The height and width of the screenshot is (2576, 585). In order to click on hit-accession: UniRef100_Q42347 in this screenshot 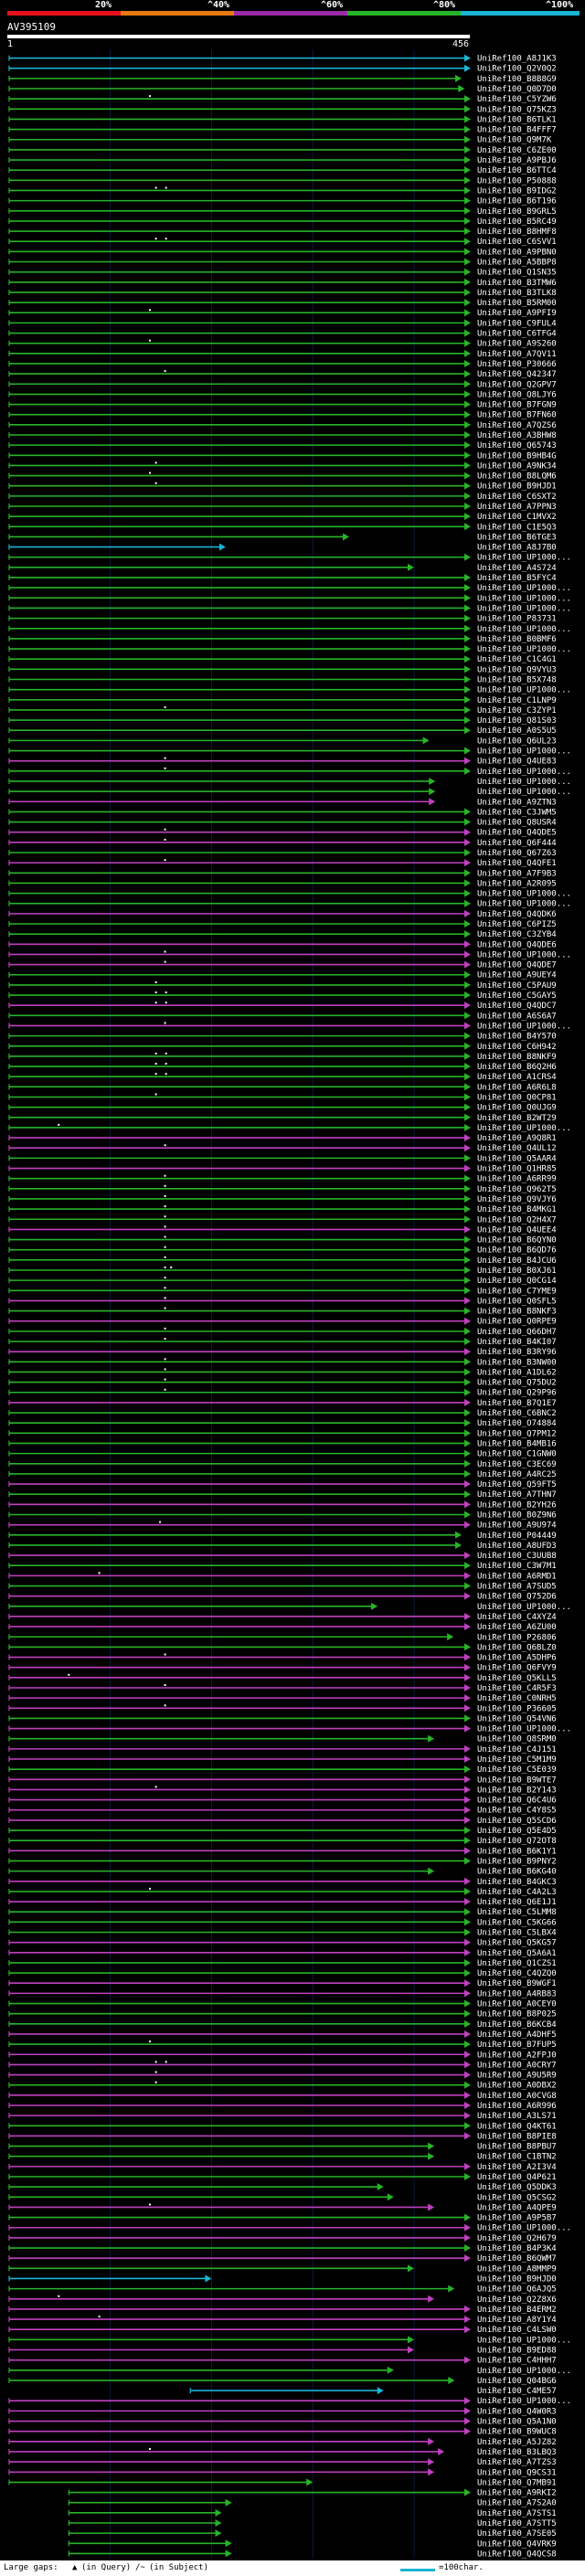, I will do `click(517, 374)`.